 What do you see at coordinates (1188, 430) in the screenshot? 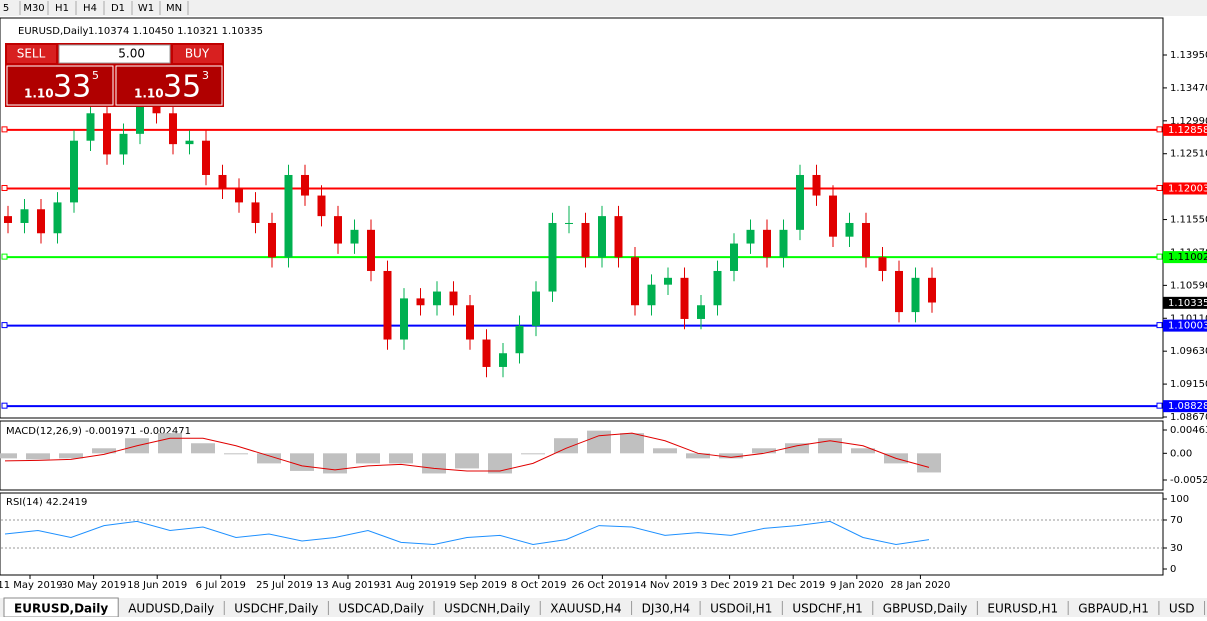
I see `macd-tick-label: 0.00463` at bounding box center [1188, 430].